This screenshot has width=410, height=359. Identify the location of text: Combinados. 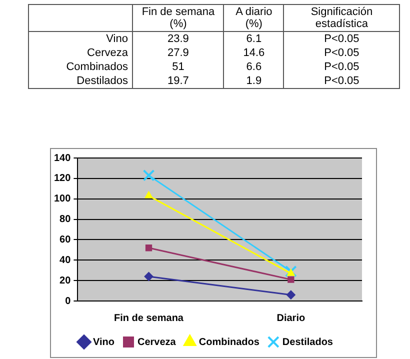
(80, 67).